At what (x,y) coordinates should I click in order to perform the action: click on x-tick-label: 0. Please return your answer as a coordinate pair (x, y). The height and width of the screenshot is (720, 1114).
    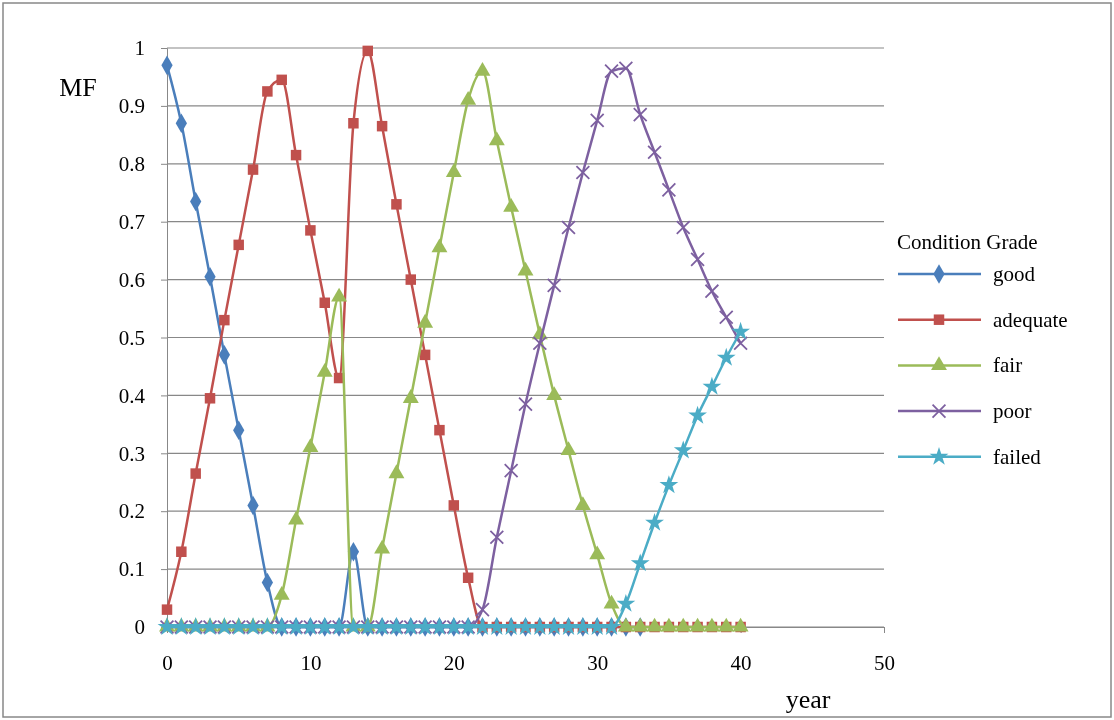
    Looking at the image, I should click on (167, 662).